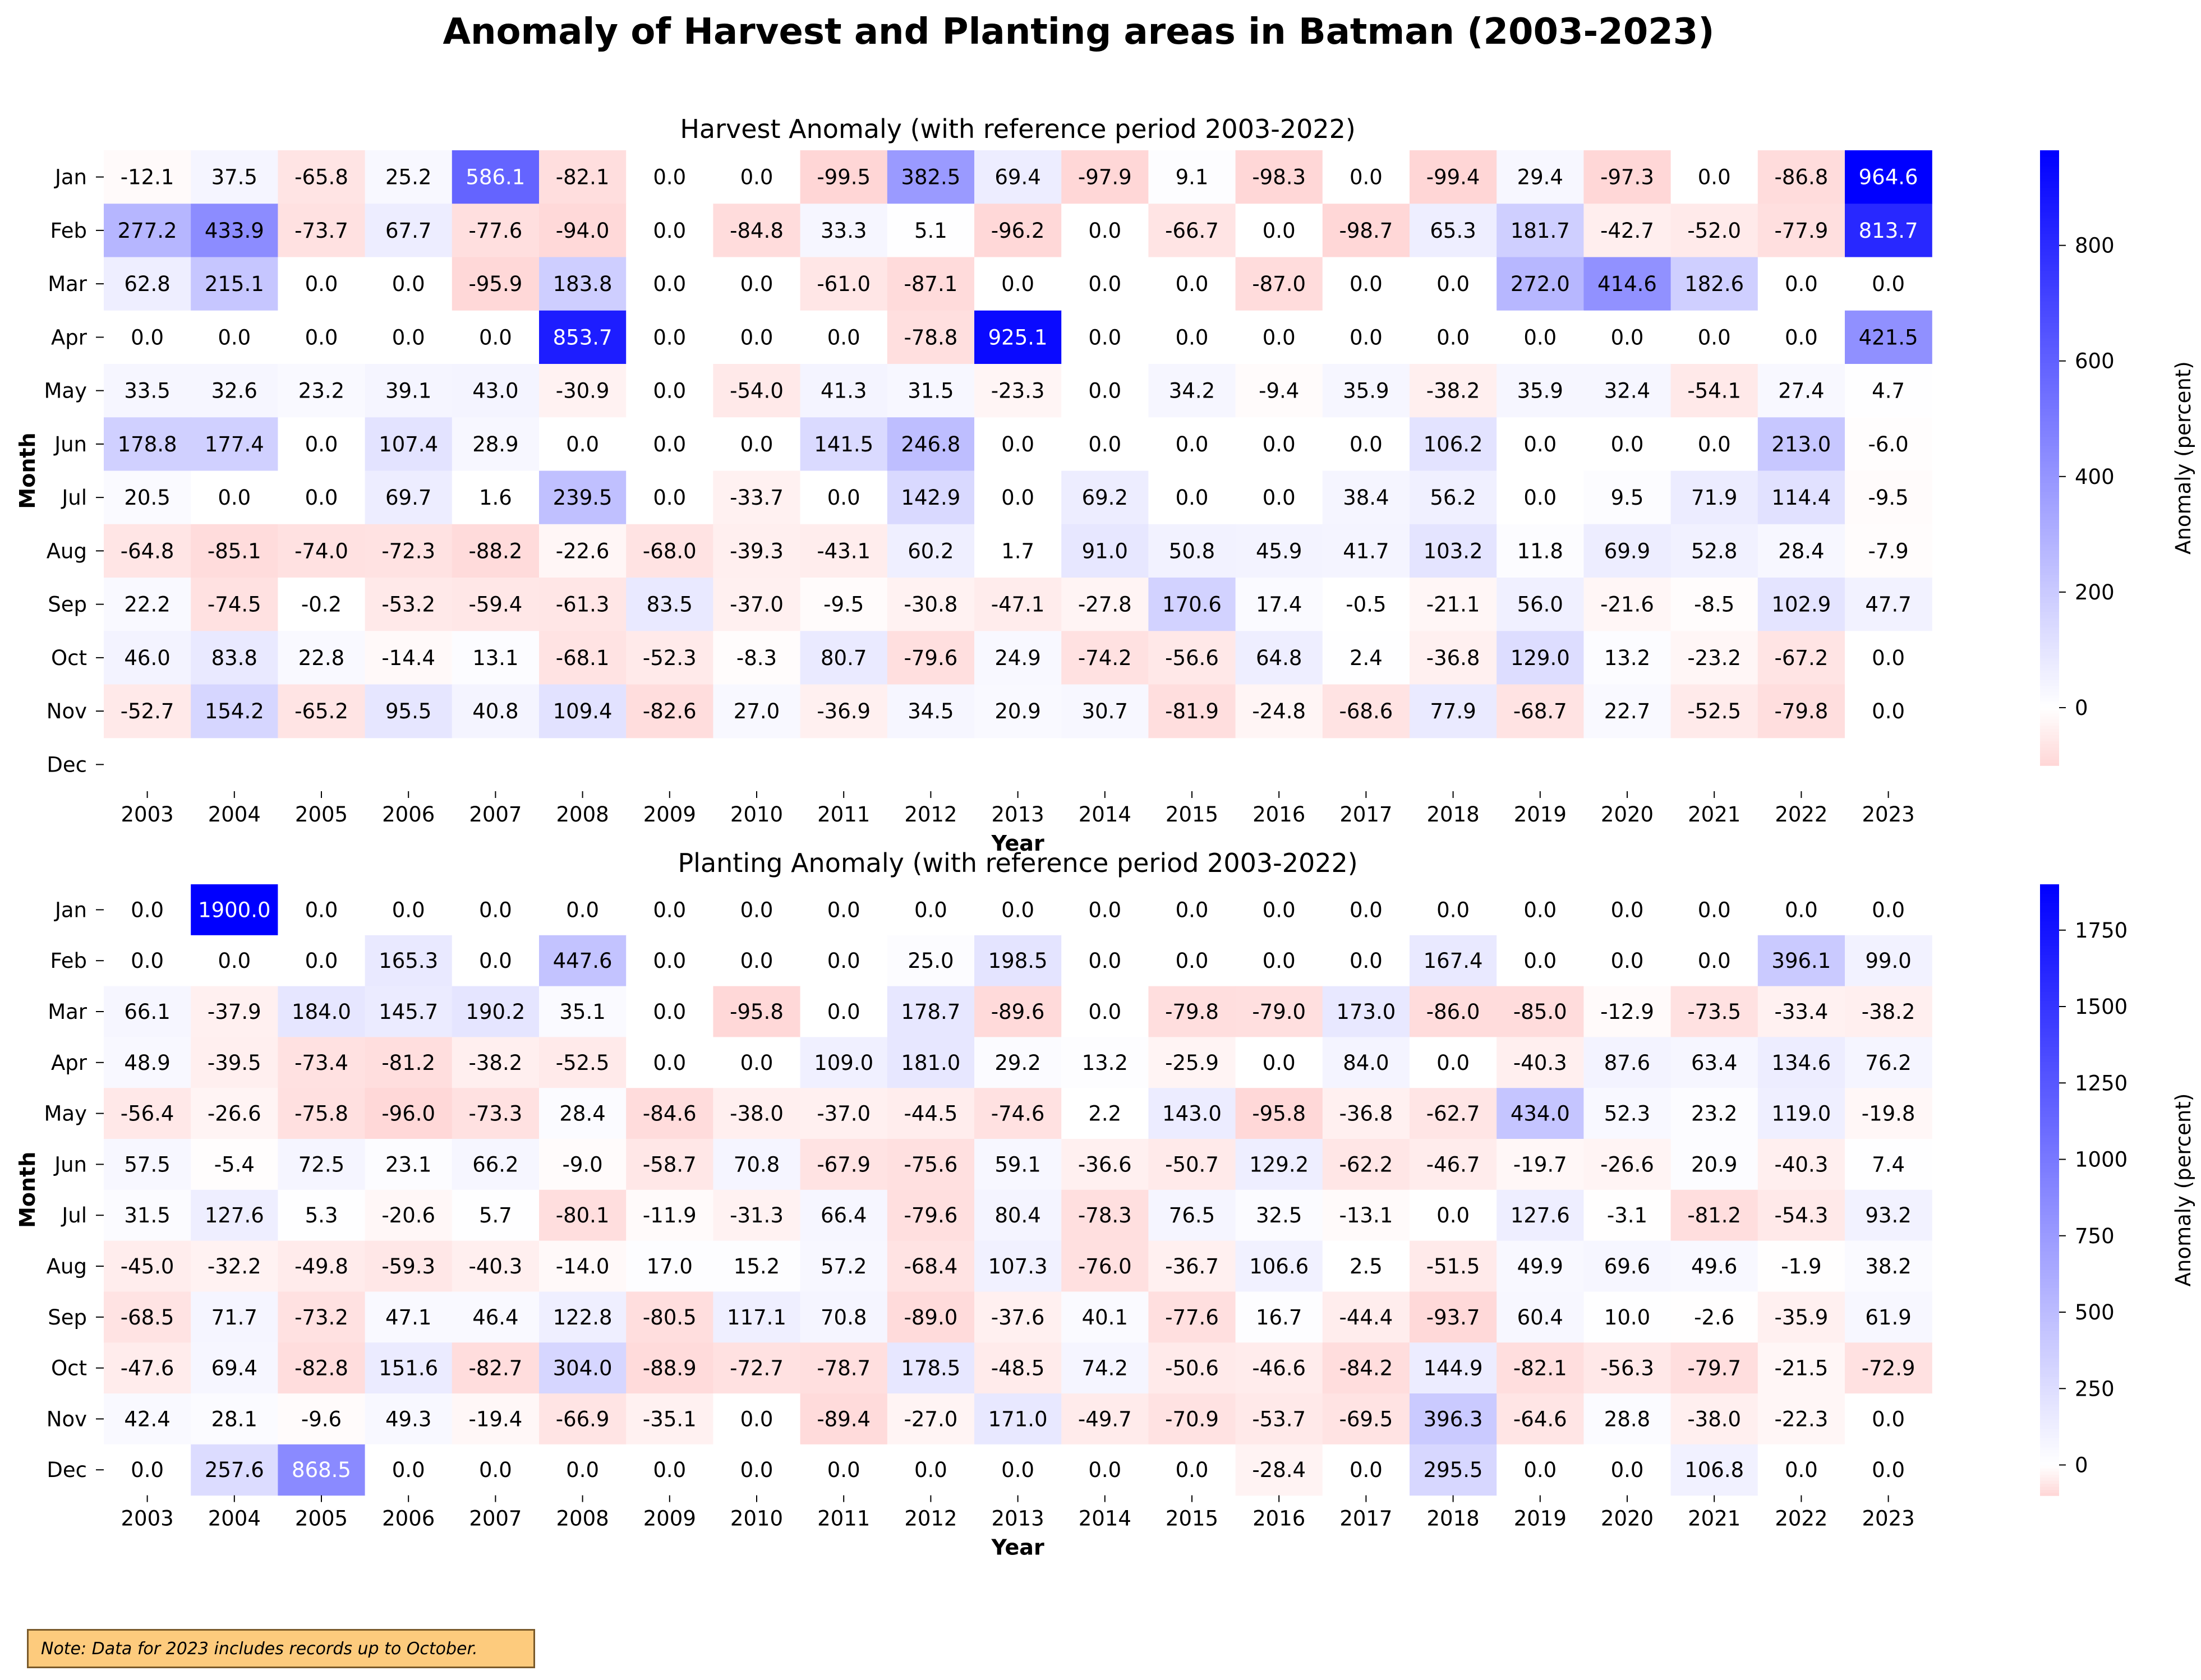  I want to click on cell-value-label: -50.6, so click(1192, 1368).